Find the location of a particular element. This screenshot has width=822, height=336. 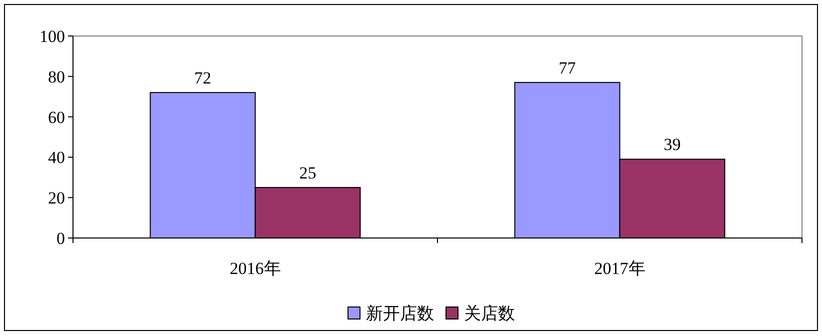

legend-label: 关店数 is located at coordinates (489, 313).